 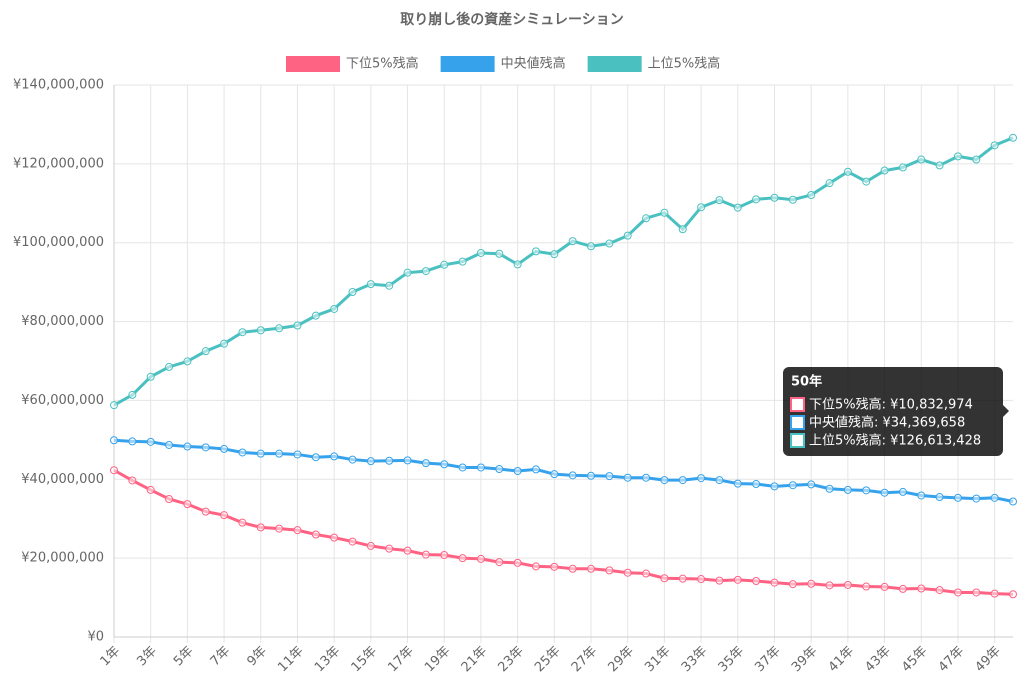 What do you see at coordinates (914, 659) in the screenshot?
I see `x-tick-label: 45年` at bounding box center [914, 659].